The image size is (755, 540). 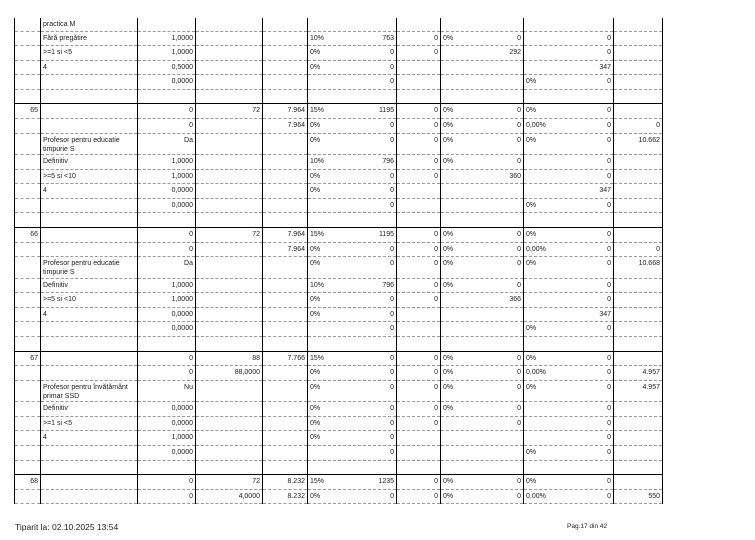 I want to click on table-row, so click(x=338, y=467).